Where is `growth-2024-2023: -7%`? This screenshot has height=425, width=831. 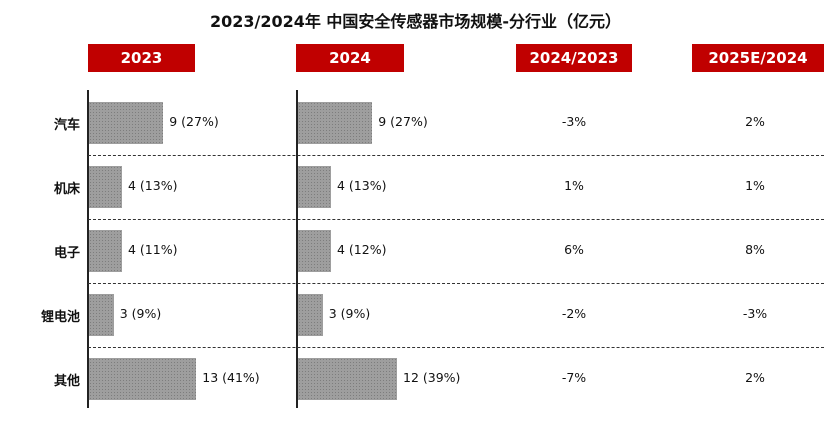 growth-2024-2023: -7% is located at coordinates (574, 377).